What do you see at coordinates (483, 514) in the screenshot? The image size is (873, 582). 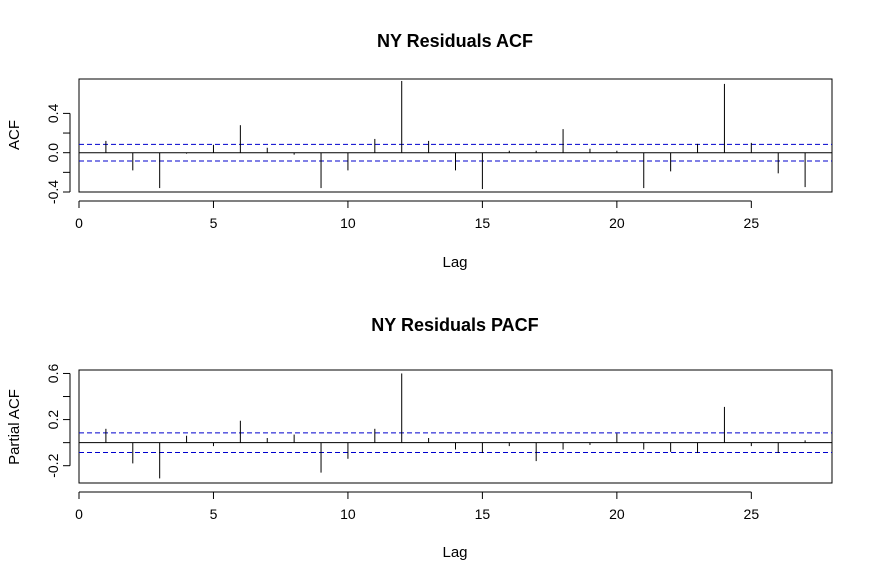 I see `pacf-x-tick-label: 15` at bounding box center [483, 514].